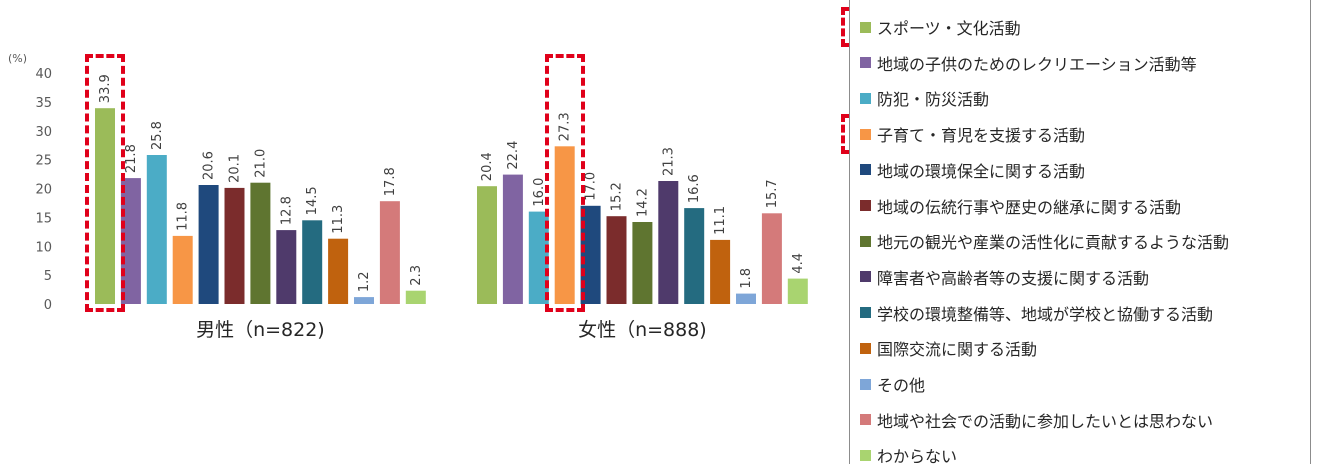  I want to click on y-tick-label: 5, so click(48, 276).